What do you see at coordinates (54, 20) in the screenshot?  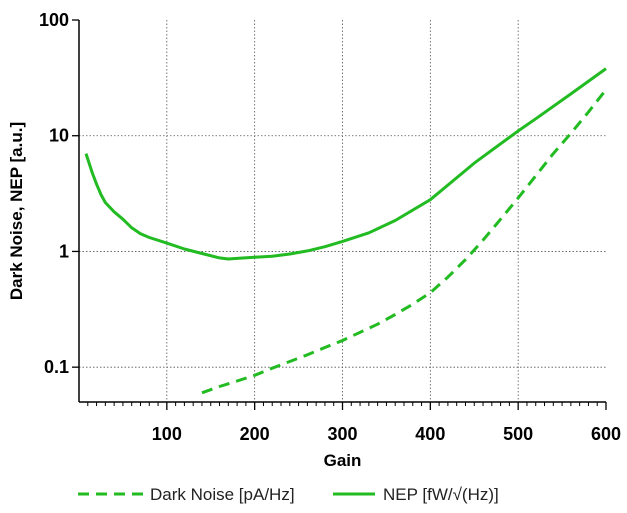 I see `y-tick-label: 100` at bounding box center [54, 20].